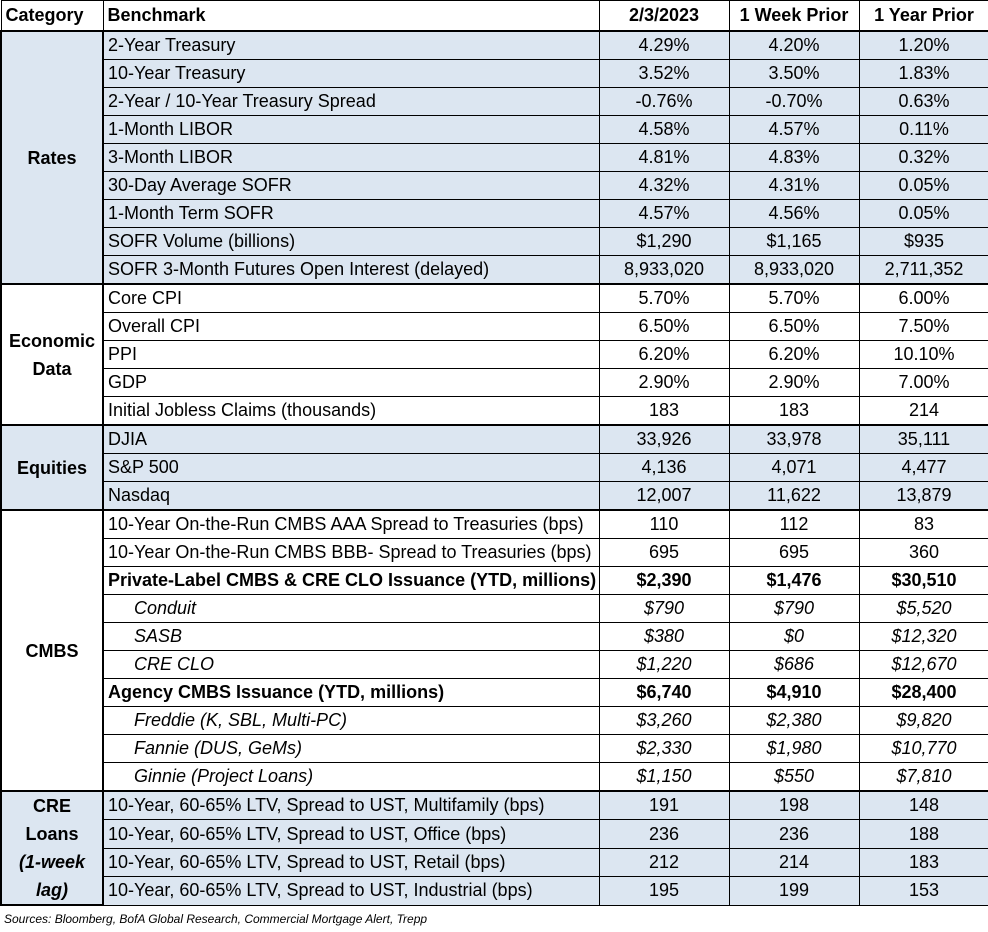 This screenshot has width=988, height=932. Describe the element at coordinates (794, 73) in the screenshot. I see `value-cell: 3.50%` at that location.